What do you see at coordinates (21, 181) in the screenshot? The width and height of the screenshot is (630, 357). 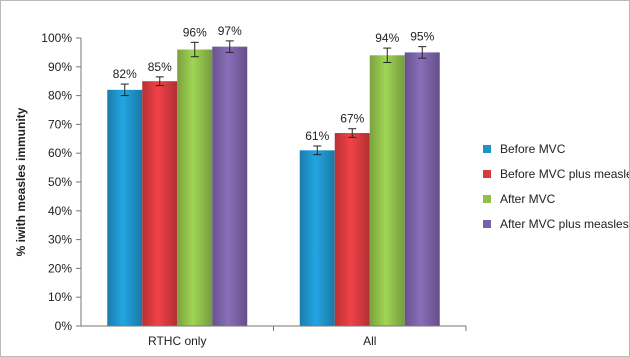 I see `y-axis-title: % iwith measles immunity` at bounding box center [21, 181].